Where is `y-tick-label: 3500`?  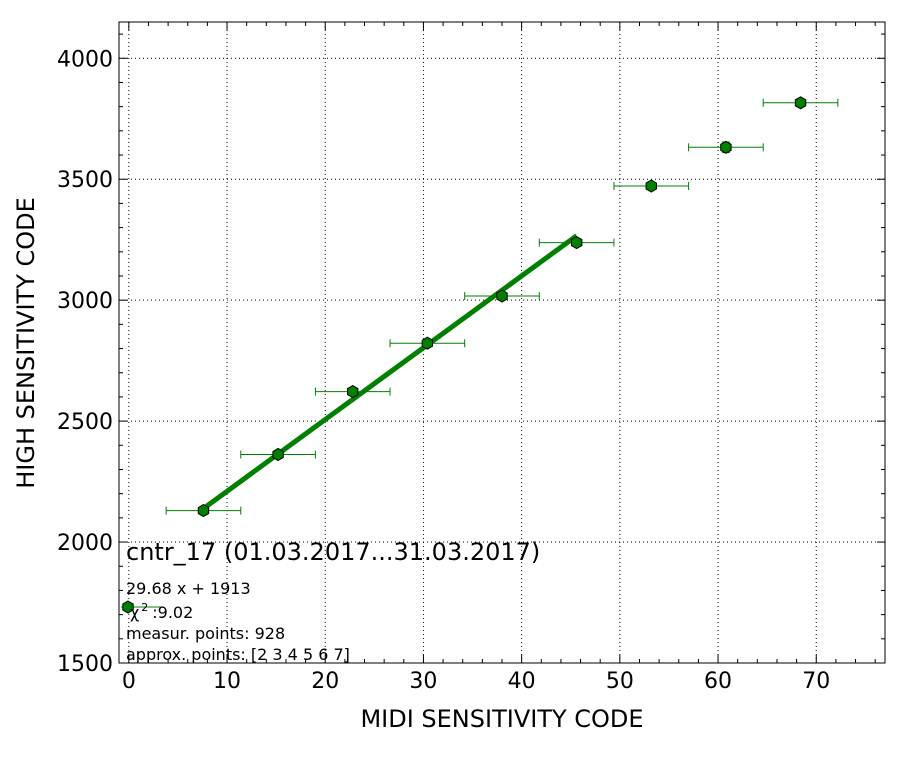 y-tick-label: 3500 is located at coordinates (85, 180).